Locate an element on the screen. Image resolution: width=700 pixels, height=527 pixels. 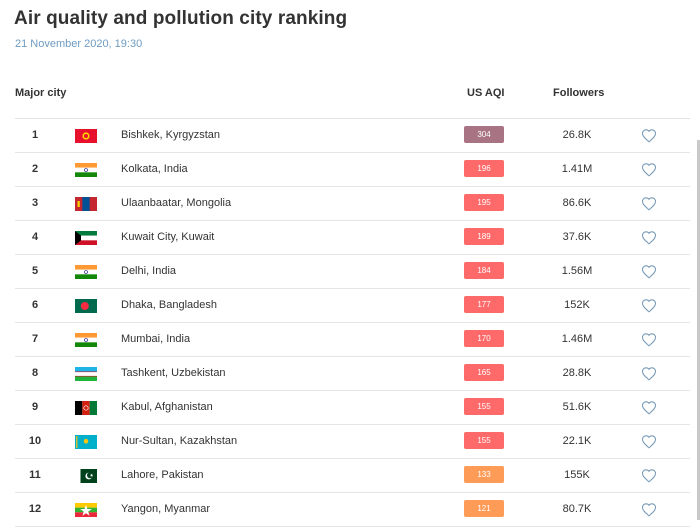
uzbekistan-flag-icon is located at coordinates (86, 374).